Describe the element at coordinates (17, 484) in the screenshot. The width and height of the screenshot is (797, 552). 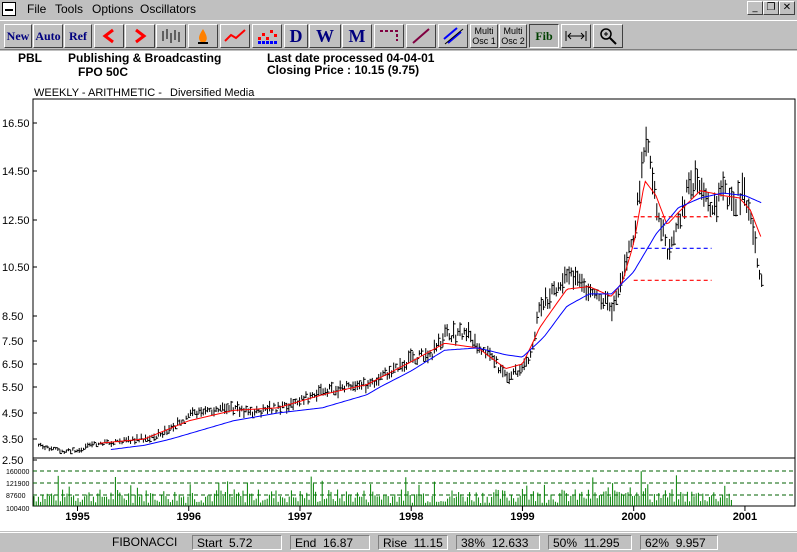
I see `volume-tick-label: 121900` at that location.